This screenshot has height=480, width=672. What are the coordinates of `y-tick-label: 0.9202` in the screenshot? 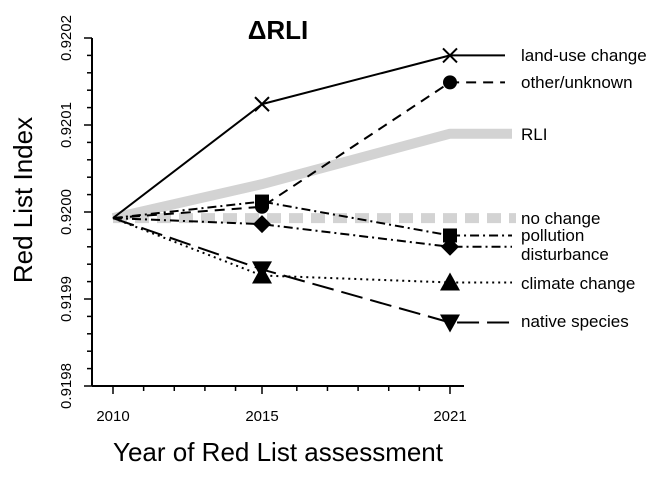 It's located at (66, 38).